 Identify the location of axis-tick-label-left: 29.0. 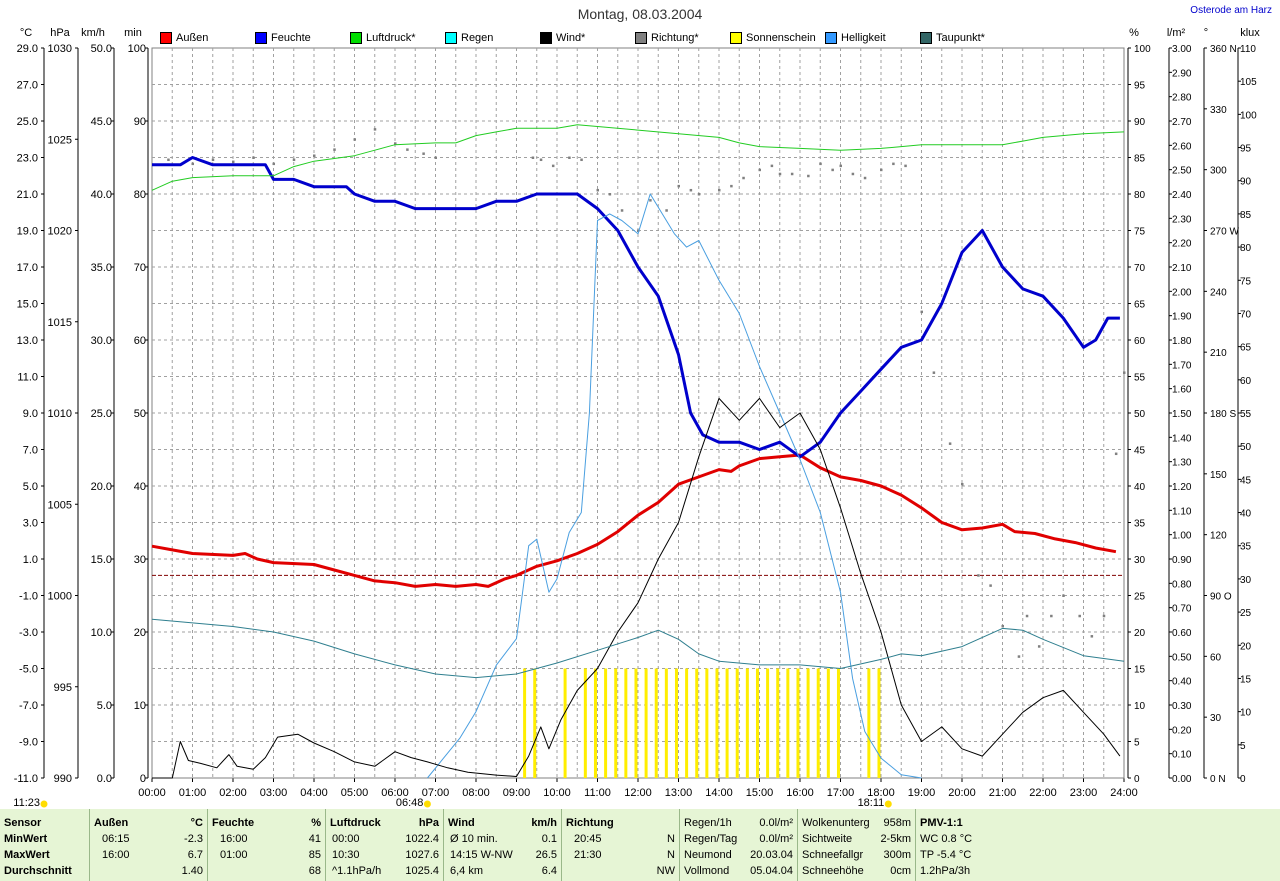
(27, 49).